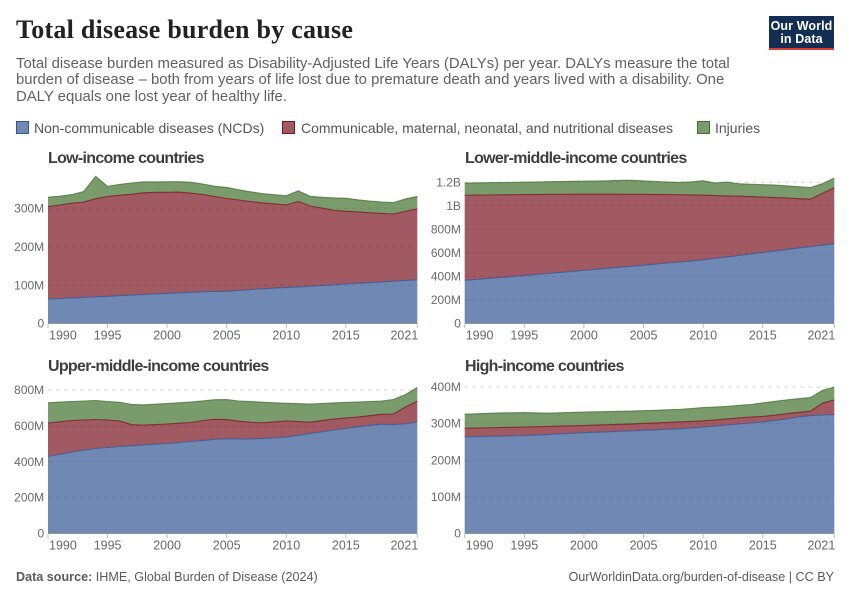 The width and height of the screenshot is (850, 600). Describe the element at coordinates (453, 206) in the screenshot. I see `svg-text: 1B` at that location.